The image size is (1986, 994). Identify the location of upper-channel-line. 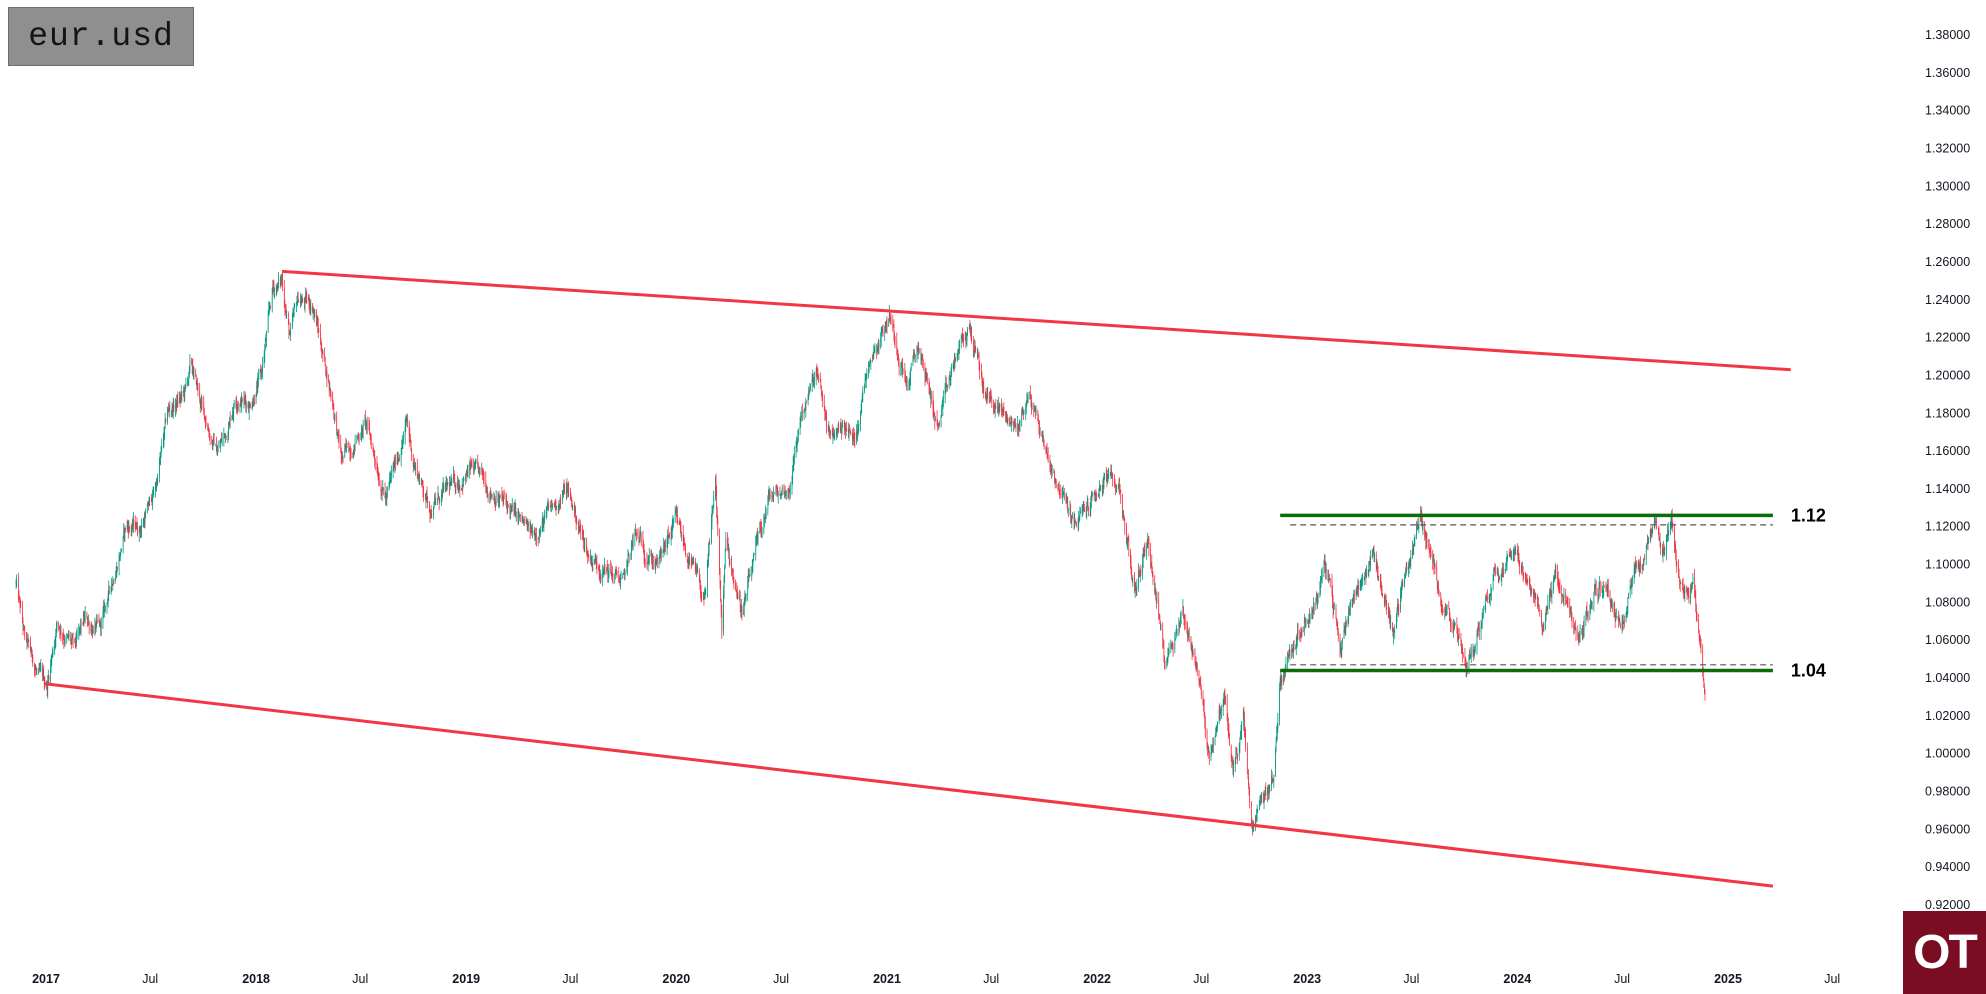
(1036, 320).